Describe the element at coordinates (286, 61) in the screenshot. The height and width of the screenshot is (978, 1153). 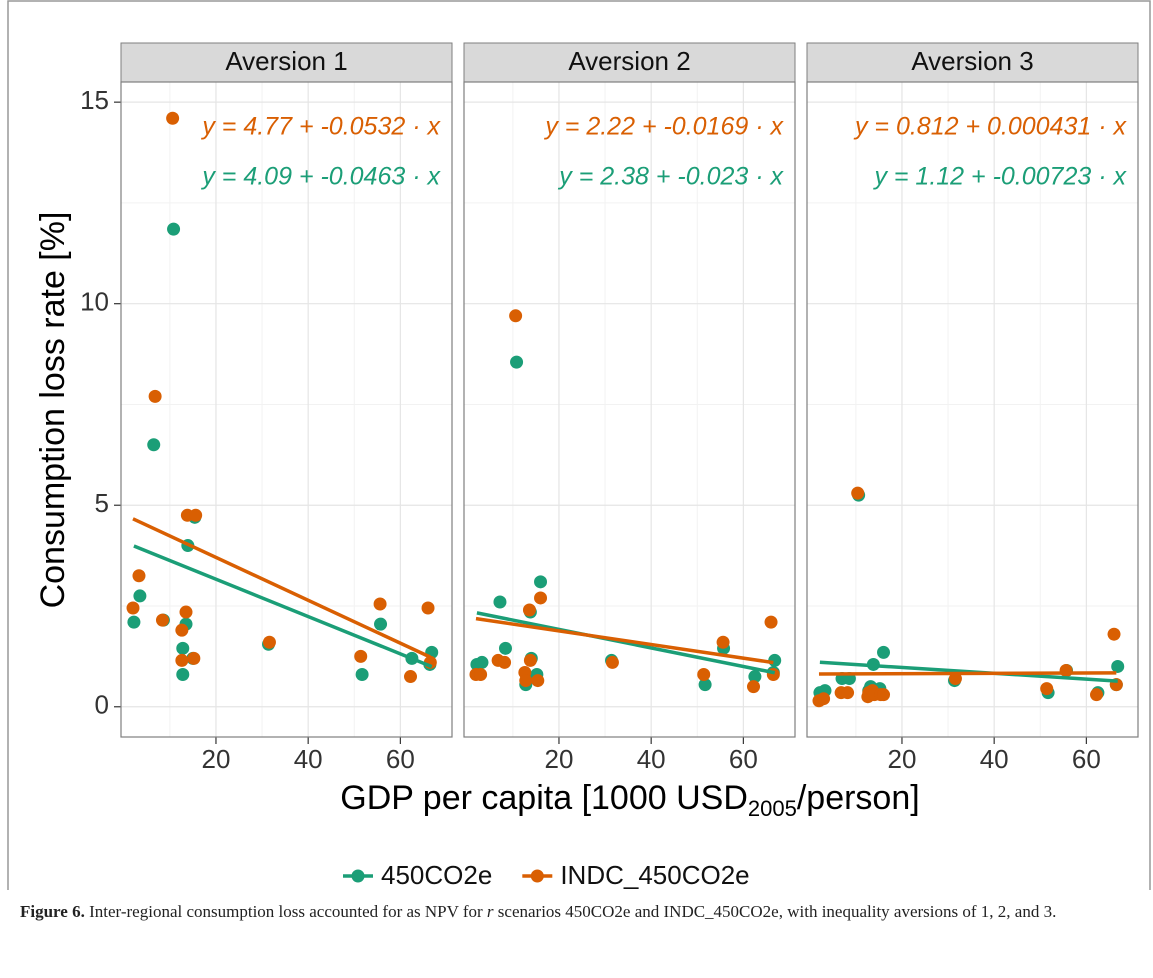
I see `facet-title: Aversion 1` at that location.